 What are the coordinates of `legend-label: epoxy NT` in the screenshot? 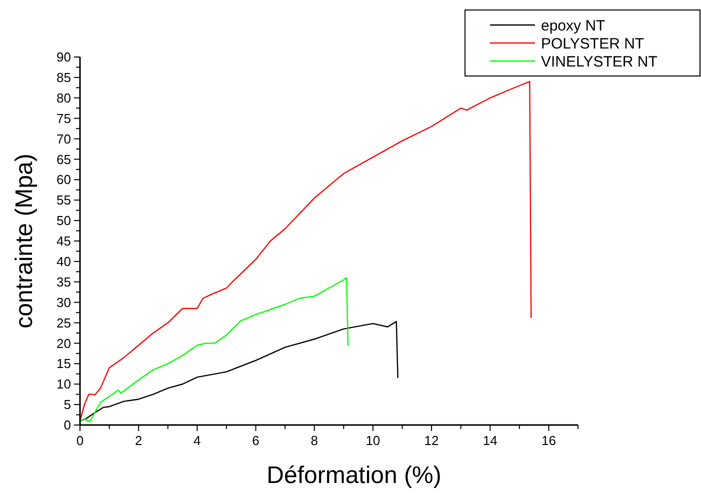 It's located at (573, 25).